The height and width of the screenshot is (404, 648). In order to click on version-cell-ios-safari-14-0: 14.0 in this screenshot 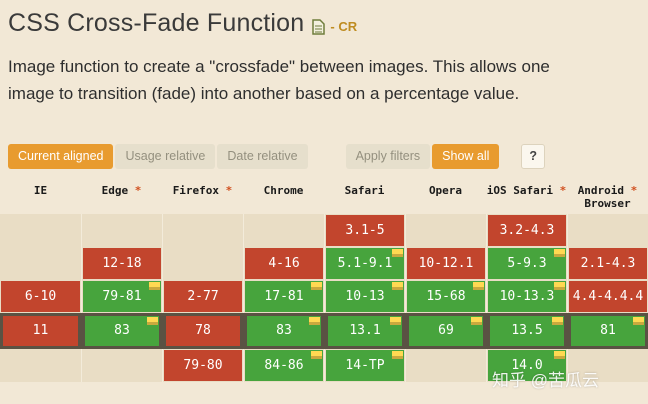, I will do `click(527, 365)`.